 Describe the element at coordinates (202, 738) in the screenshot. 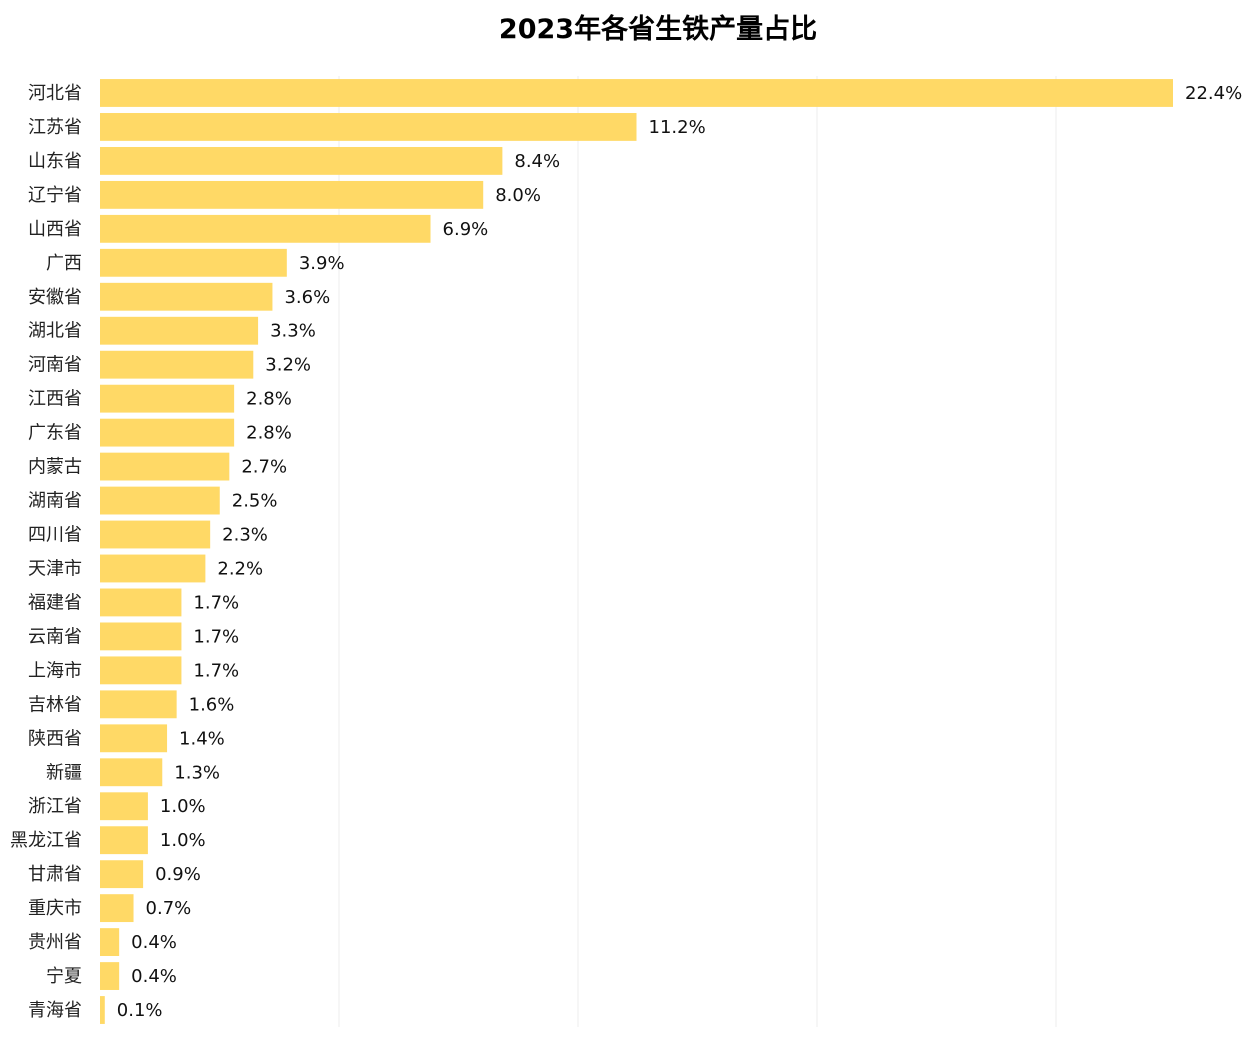

I see `value-label: 1.4%` at that location.